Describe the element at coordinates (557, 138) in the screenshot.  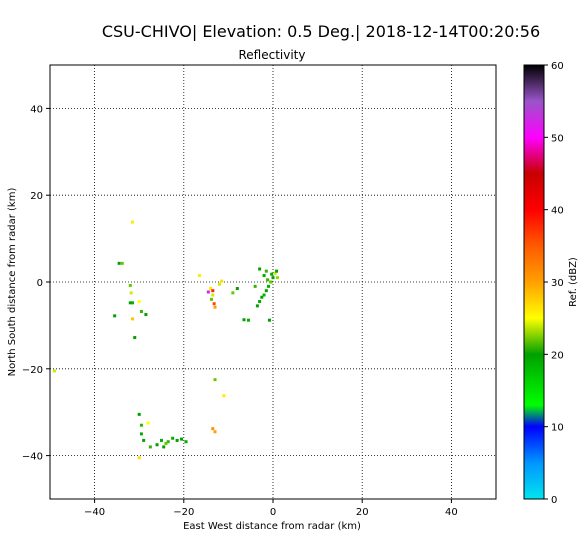
I see `colorbar-tick-label: 50` at that location.